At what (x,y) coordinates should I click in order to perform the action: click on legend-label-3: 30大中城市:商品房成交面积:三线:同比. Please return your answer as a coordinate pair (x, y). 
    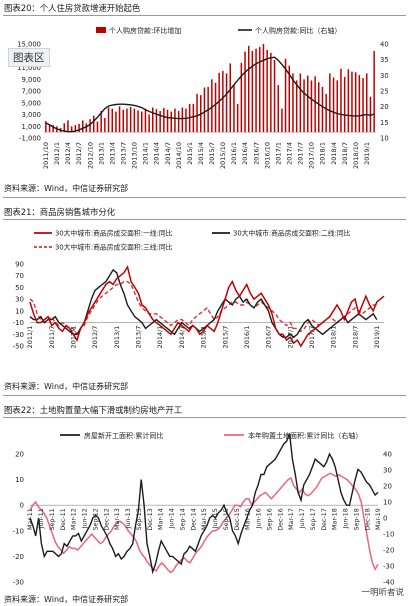
    Looking at the image, I should click on (114, 247).